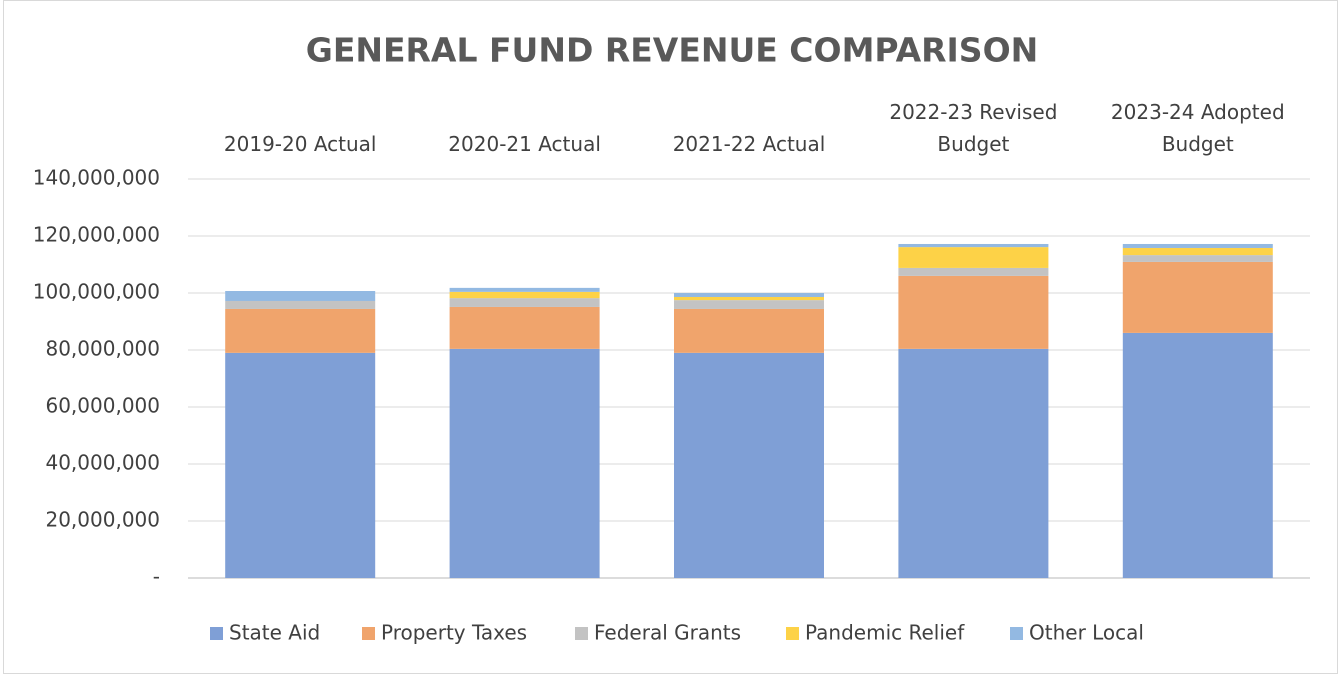 This screenshot has width=1342, height=675. What do you see at coordinates (749, 144) in the screenshot?
I see `category-label: 2021-22 Actual` at bounding box center [749, 144].